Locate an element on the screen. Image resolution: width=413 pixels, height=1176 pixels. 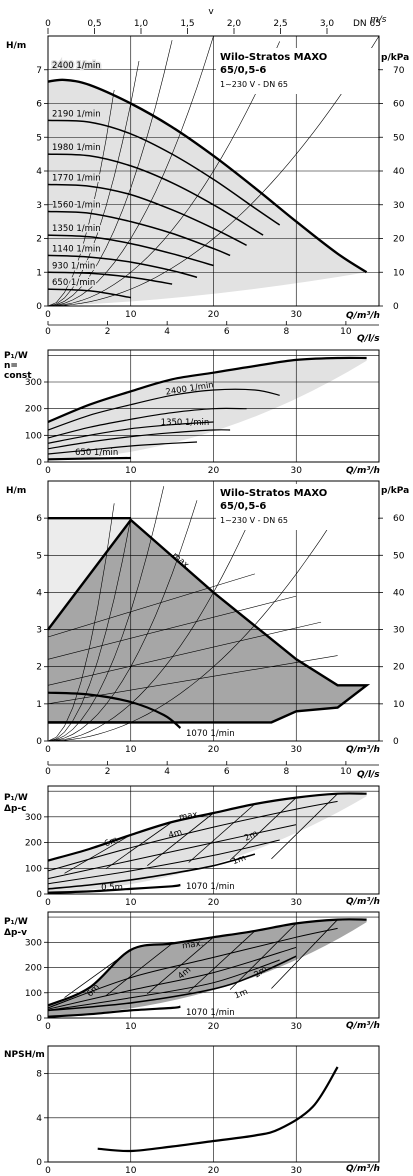
c5-x-tick: 10 is located at coordinates (131, 1027).